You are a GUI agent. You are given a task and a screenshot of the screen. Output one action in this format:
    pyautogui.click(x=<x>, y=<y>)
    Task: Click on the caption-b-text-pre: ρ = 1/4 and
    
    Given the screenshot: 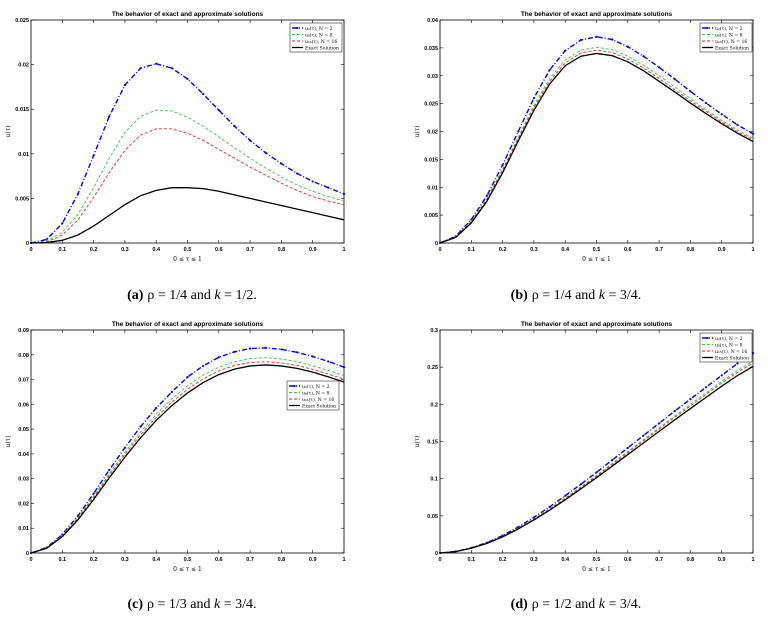 What is the action you would take?
    pyautogui.click(x=565, y=295)
    